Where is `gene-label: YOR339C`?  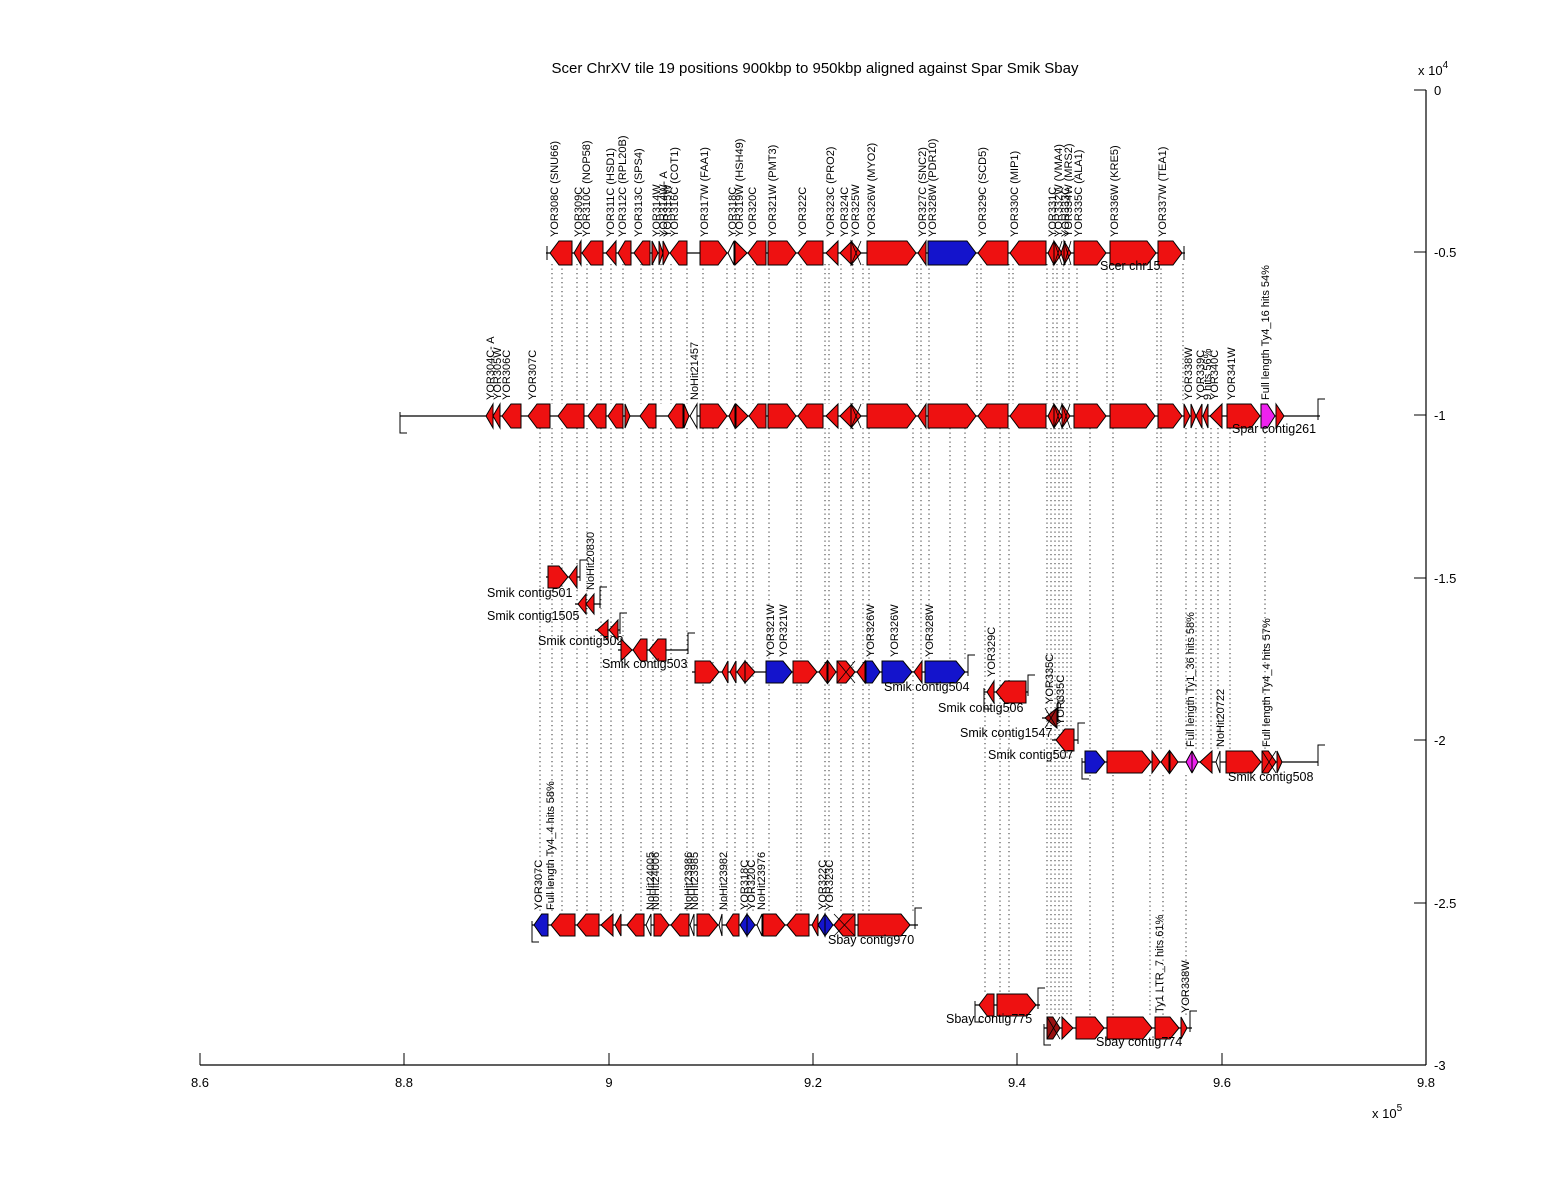 gene-label: YOR339C is located at coordinates (1201, 375).